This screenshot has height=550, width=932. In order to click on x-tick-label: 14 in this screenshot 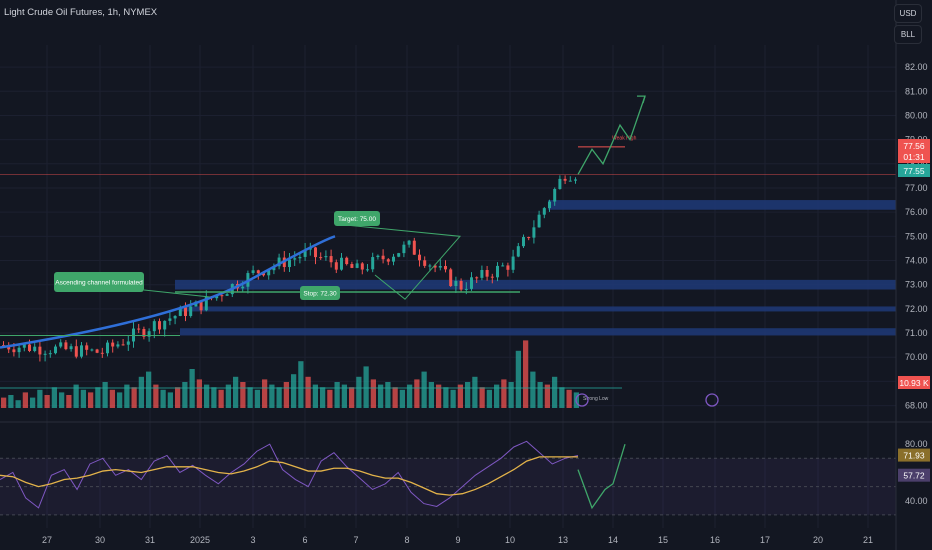, I will do `click(613, 540)`.